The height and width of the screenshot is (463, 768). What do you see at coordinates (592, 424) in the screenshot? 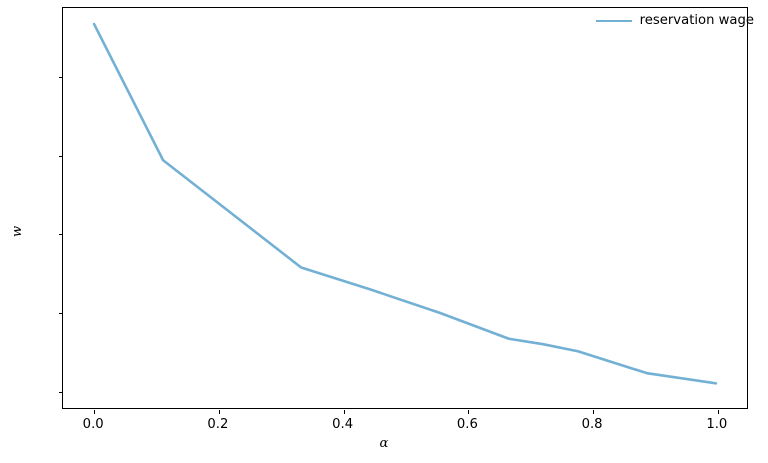
I see `x-tick-label: 0.8` at bounding box center [592, 424].